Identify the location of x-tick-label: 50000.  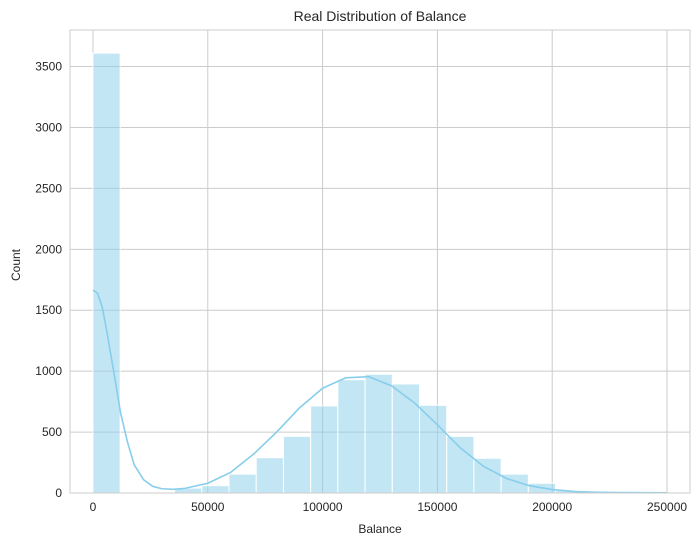
(208, 507).